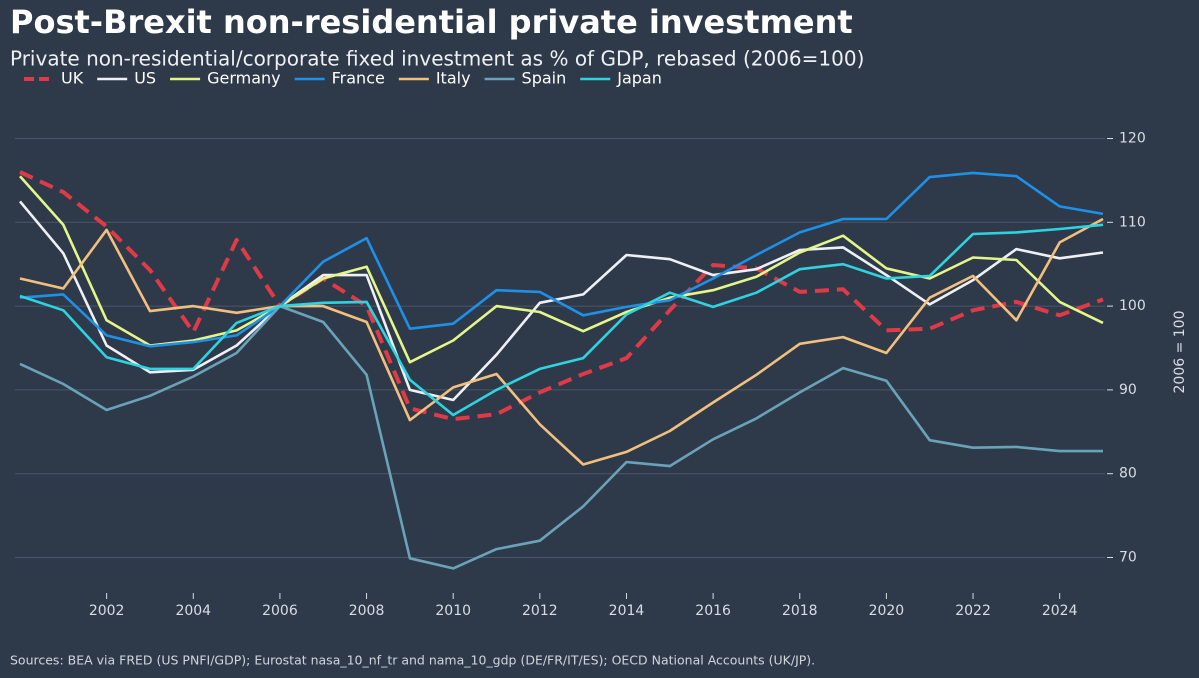 This screenshot has width=1199, height=678. I want to click on x-tick-label: 2022, so click(973, 611).